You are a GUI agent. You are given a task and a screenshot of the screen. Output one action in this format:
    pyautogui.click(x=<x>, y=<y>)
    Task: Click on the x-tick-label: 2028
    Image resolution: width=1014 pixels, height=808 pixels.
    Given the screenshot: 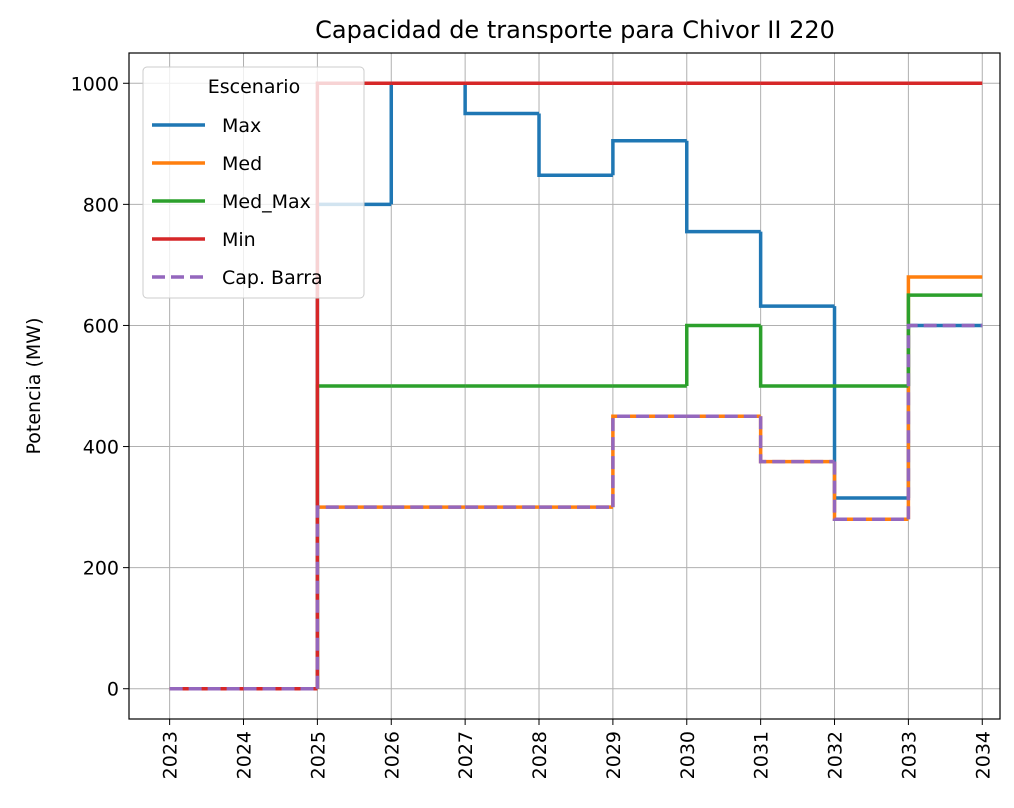 What is the action you would take?
    pyautogui.click(x=540, y=755)
    